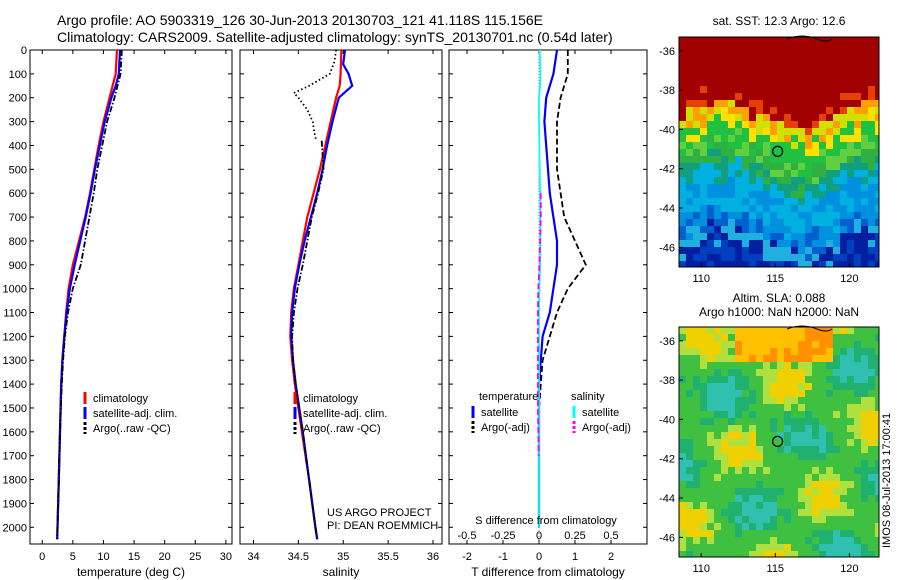 The width and height of the screenshot is (900, 580). Describe the element at coordinates (341, 572) in the screenshot. I see `xaxis-label-salinity-panel: salinity` at that location.